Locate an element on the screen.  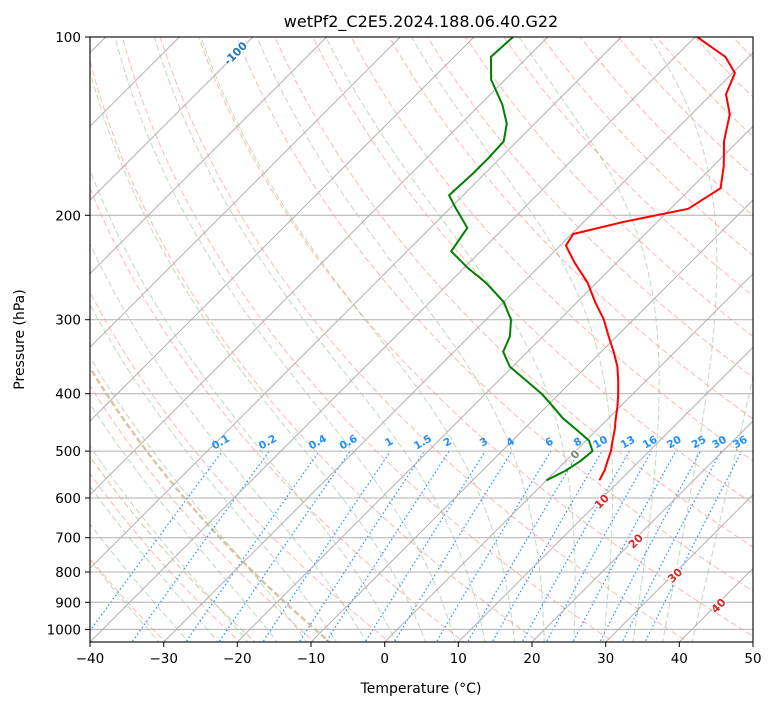
y-tick-label: 200 is located at coordinates (68, 216).